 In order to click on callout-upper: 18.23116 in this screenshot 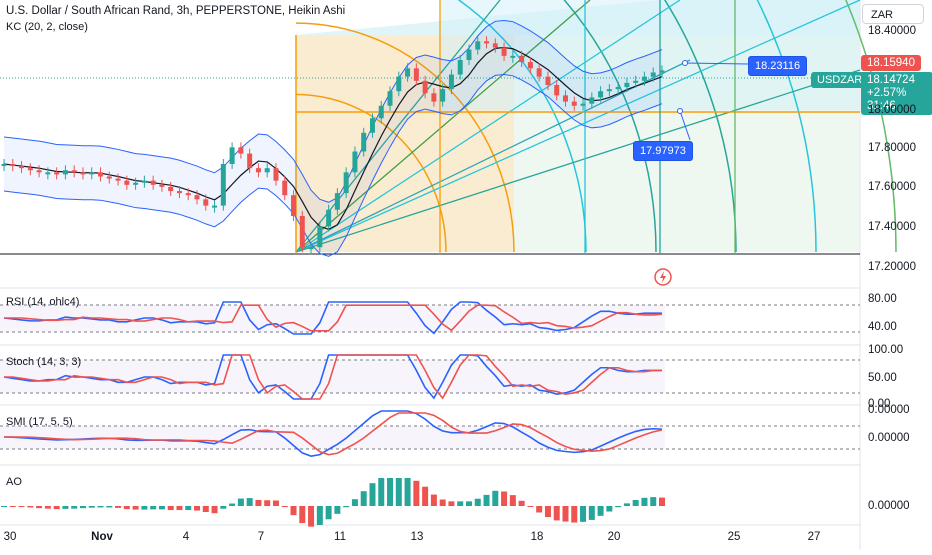, I will do `click(778, 66)`.